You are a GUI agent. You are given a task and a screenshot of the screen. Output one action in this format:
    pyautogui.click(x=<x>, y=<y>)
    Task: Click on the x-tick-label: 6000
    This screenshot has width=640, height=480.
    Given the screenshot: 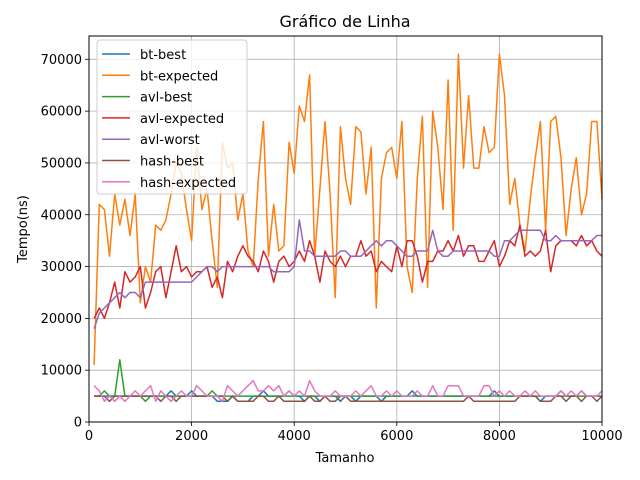 What is the action you would take?
    pyautogui.click(x=396, y=436)
    